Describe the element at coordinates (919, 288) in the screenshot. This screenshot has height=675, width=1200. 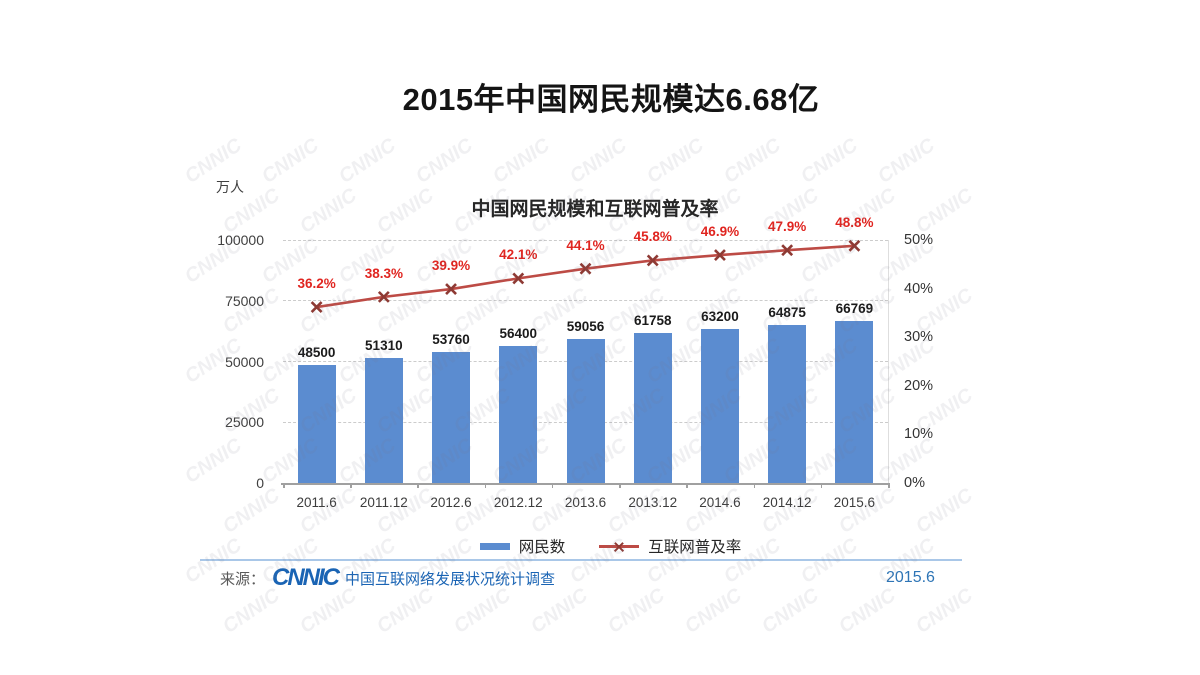
I see `right-axis-tick-label: 40%` at that location.